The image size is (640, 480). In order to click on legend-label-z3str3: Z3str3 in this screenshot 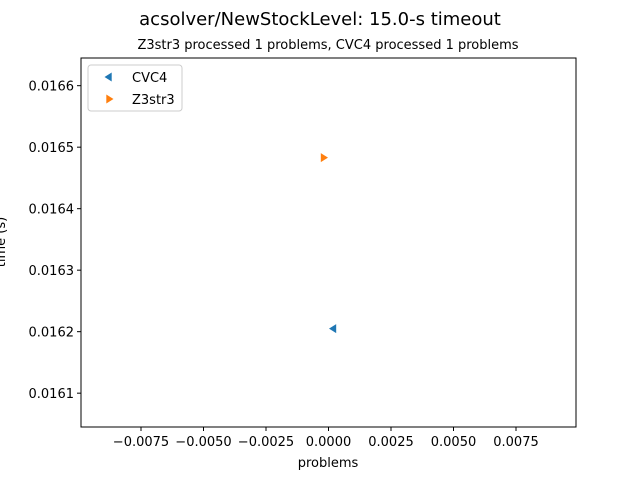, I will do `click(153, 100)`.